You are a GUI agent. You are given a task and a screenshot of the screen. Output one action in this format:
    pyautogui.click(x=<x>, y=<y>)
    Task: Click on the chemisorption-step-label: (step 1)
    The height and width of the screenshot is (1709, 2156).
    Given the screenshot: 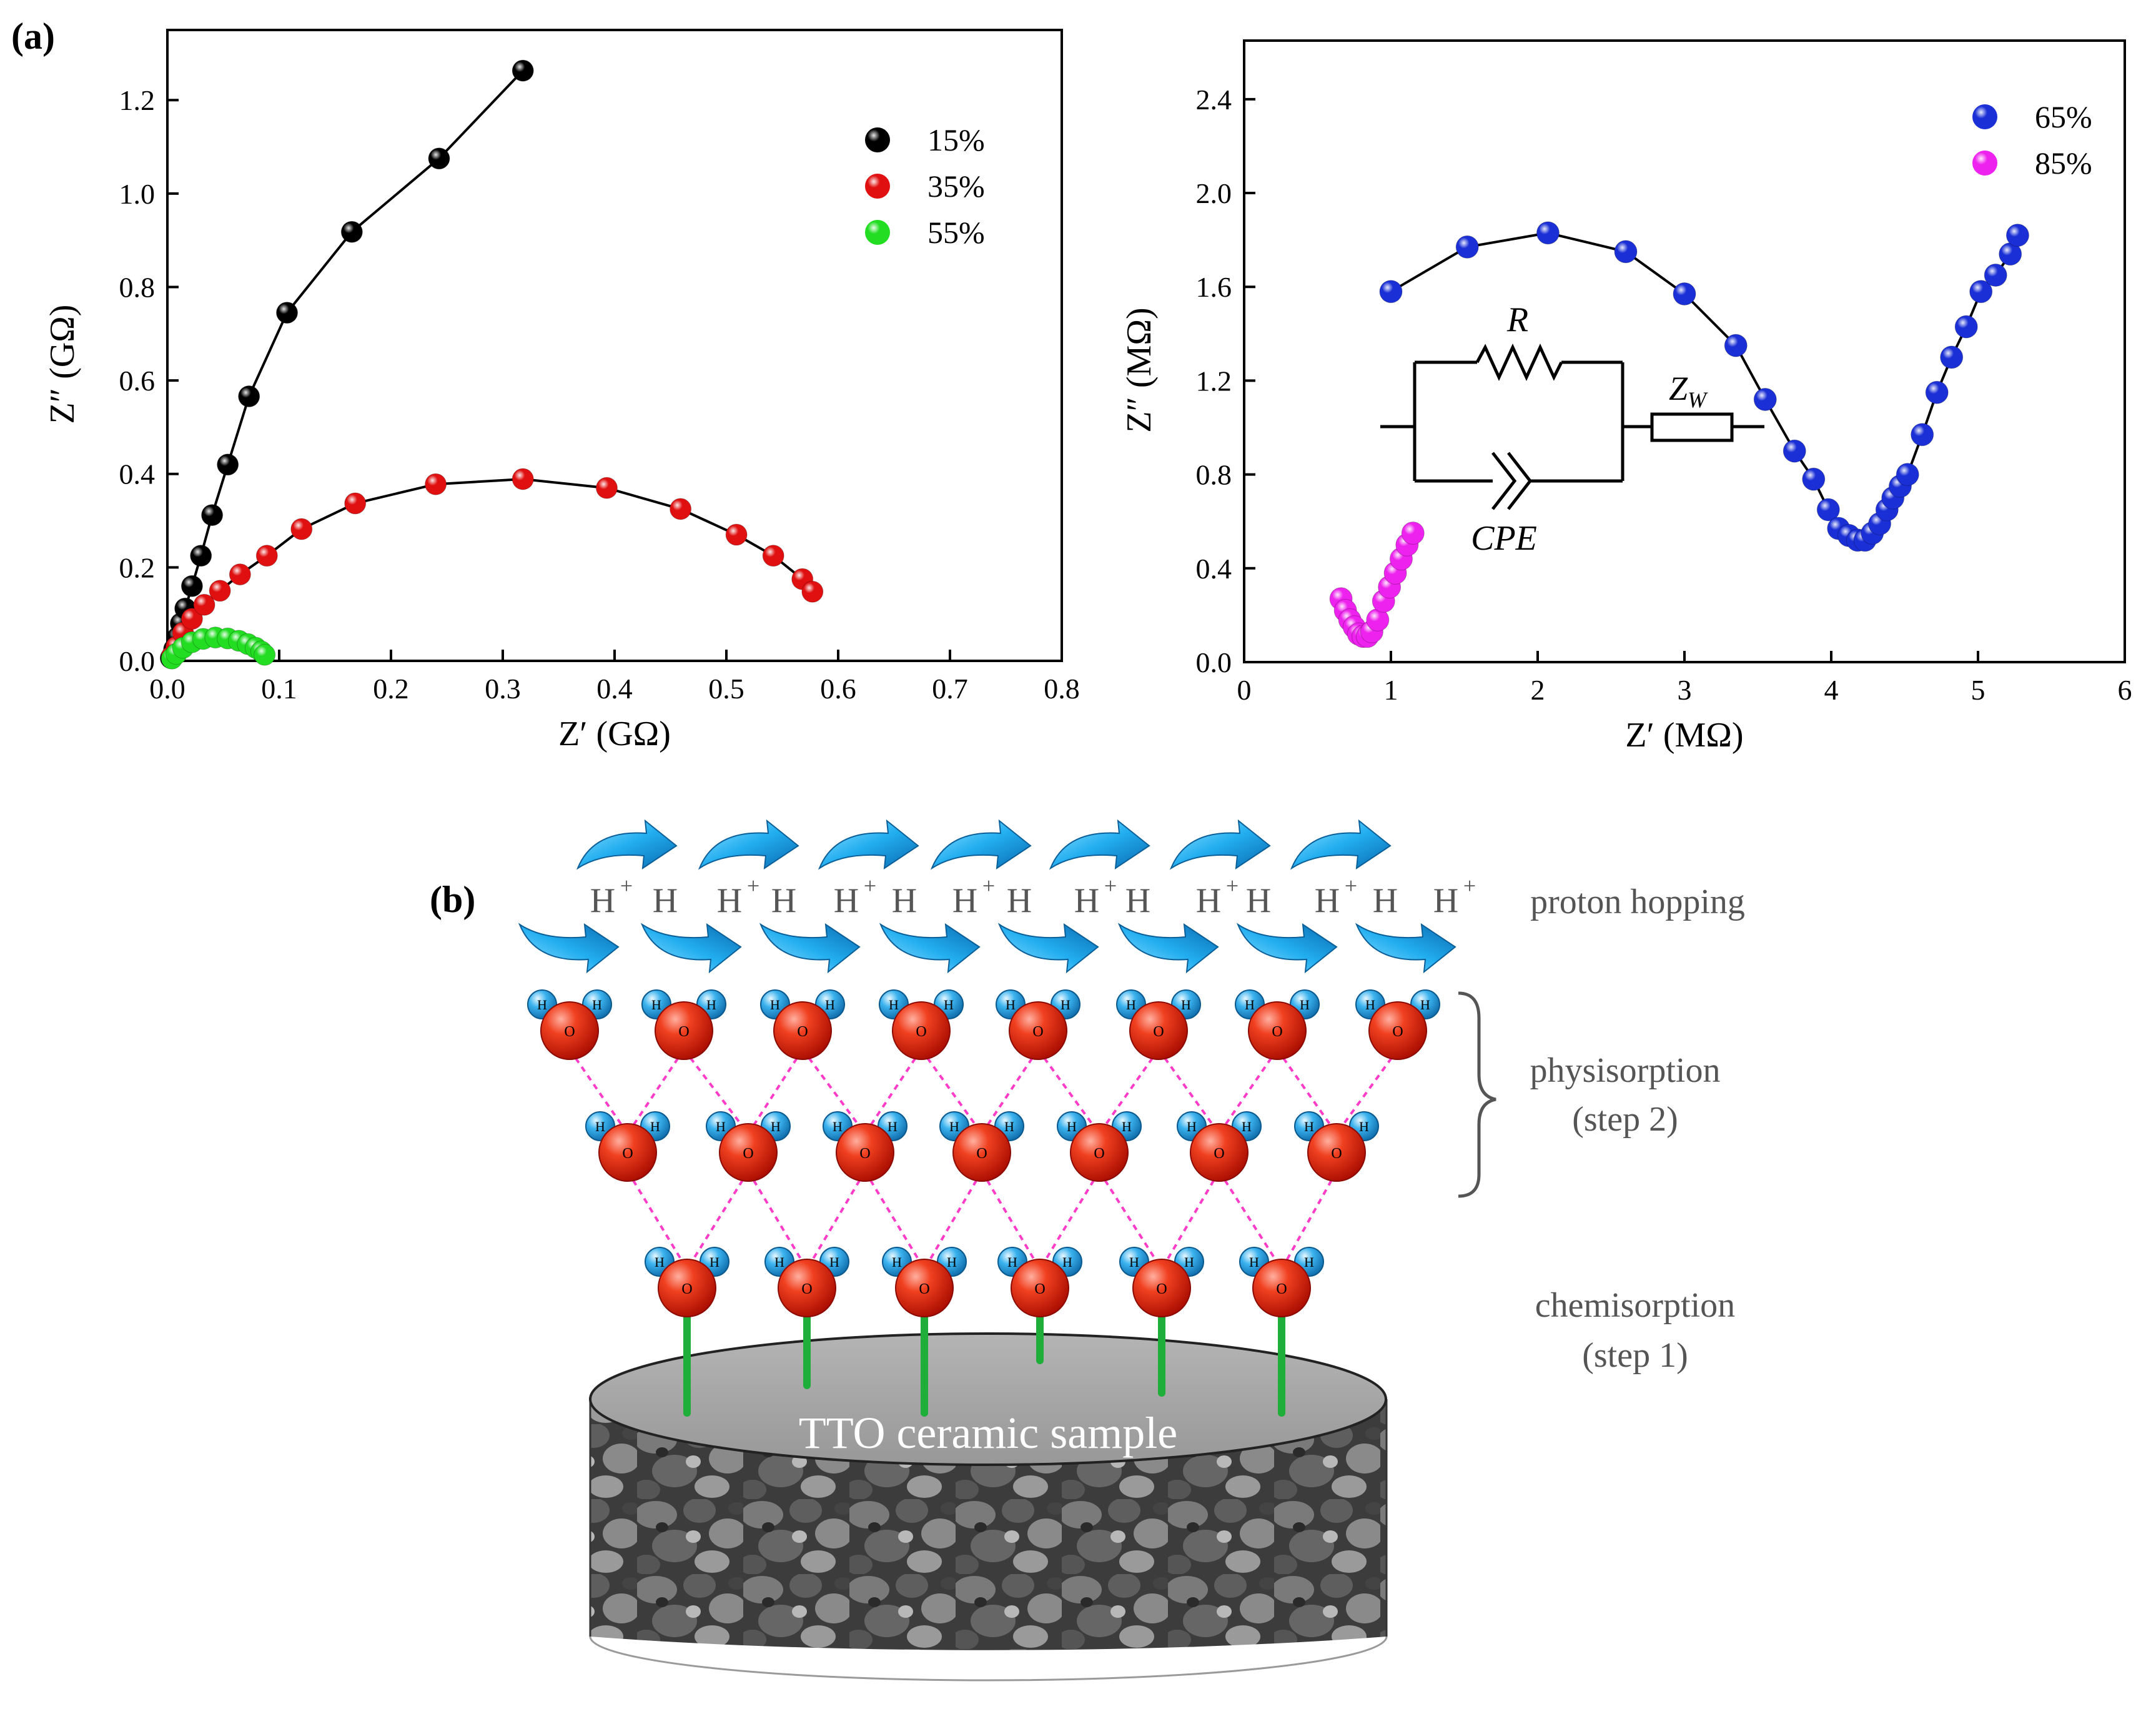 What is the action you would take?
    pyautogui.click(x=1635, y=1355)
    